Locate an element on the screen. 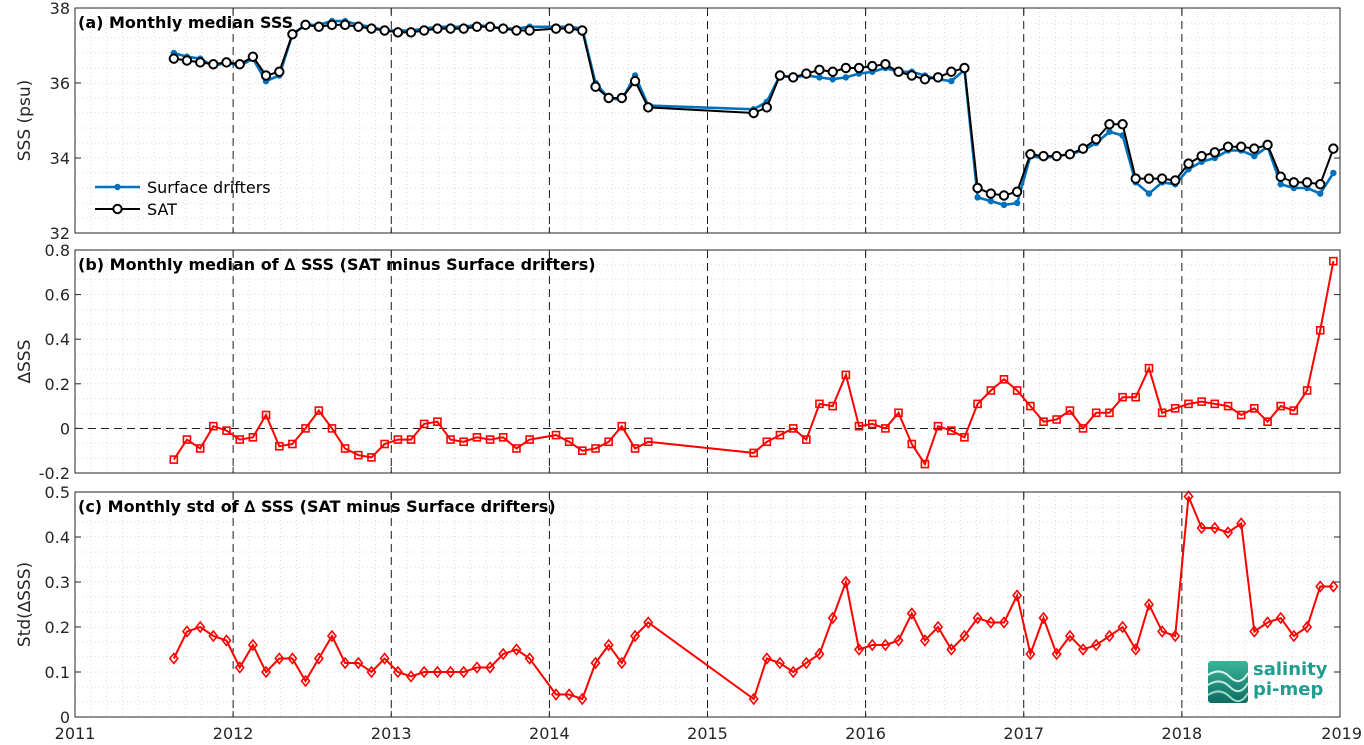 This screenshot has width=1364, height=745. logo-text-line1: salinity is located at coordinates (1290, 669).